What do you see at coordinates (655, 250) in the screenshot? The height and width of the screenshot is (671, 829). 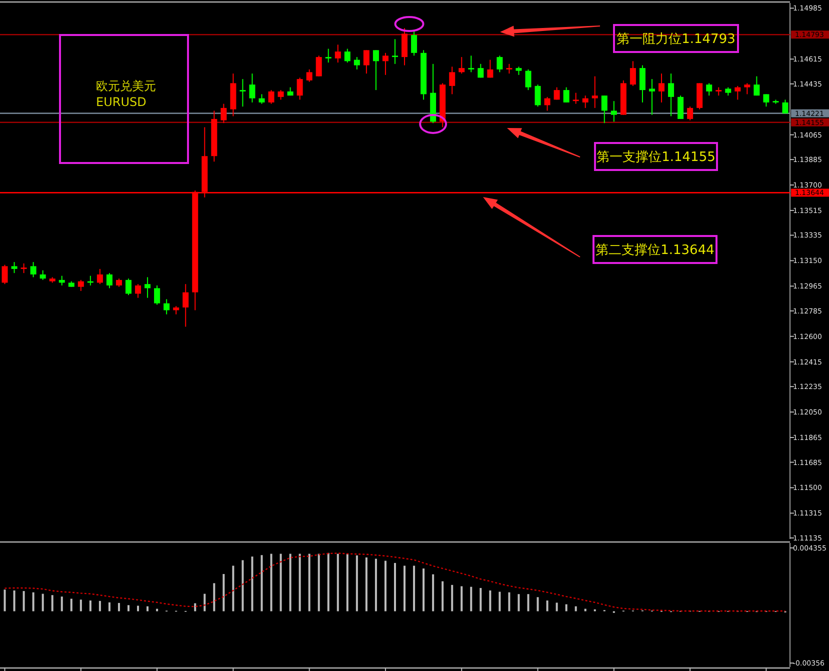 I see `annotation: 第二支撑位1.13644` at bounding box center [655, 250].